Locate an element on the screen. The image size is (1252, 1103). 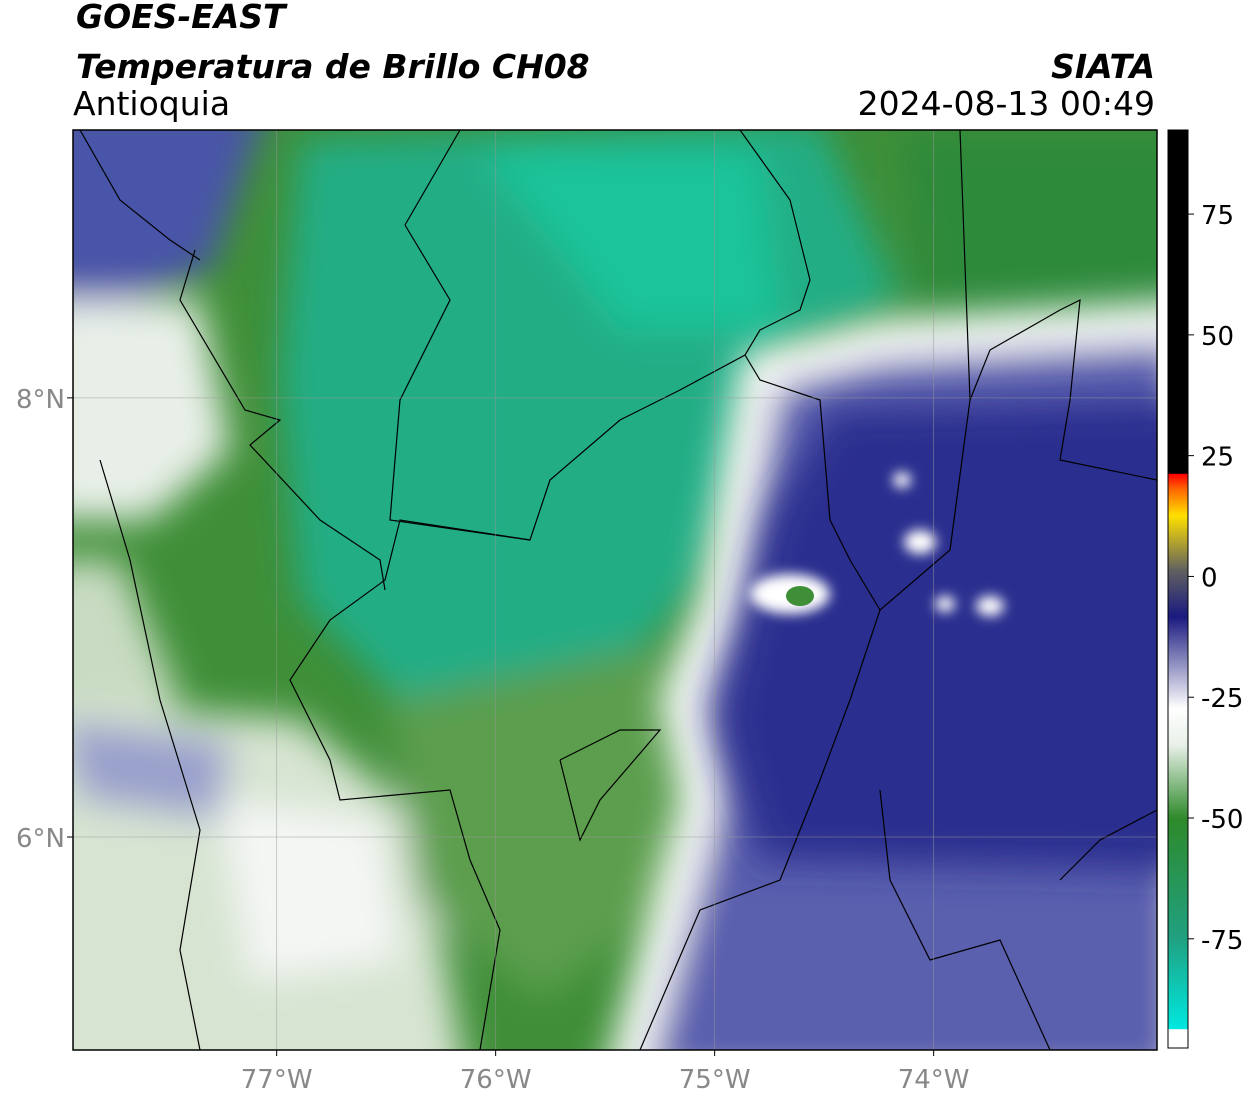
x-tick-label: 76°W is located at coordinates (496, 1080).